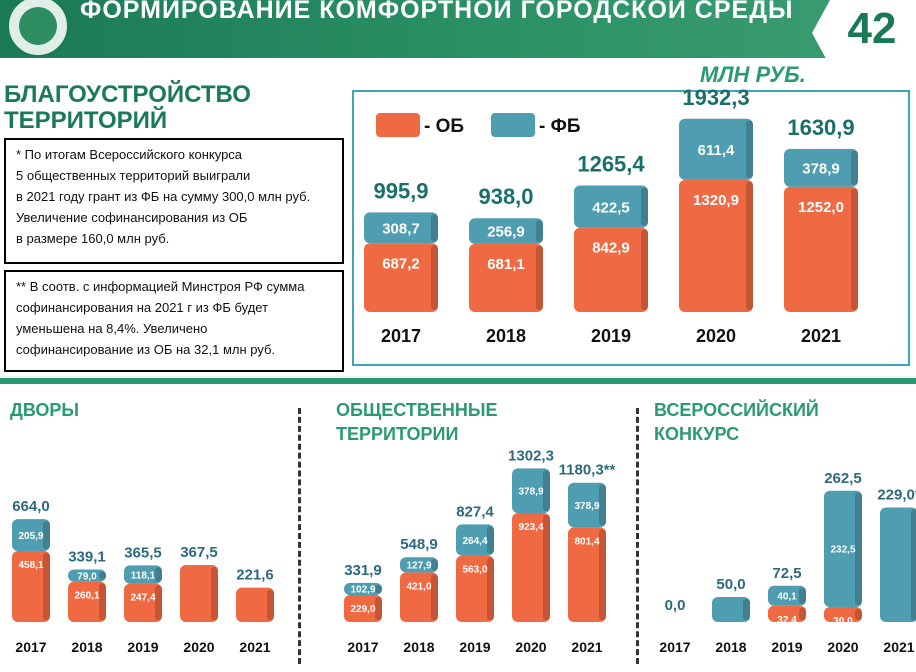  I want to click on divider-right, so click(637, 536).